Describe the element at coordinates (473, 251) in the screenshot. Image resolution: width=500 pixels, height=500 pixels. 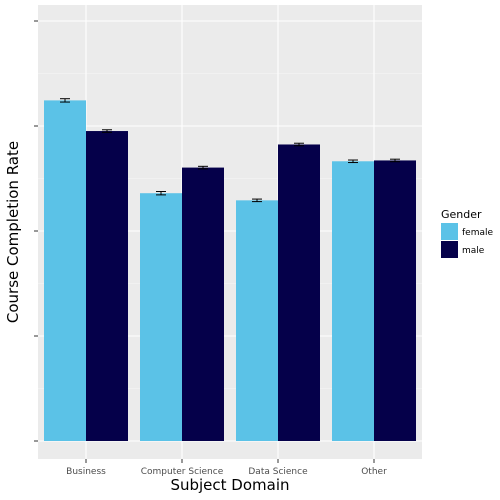
I see `legend-label-male: male` at that location.